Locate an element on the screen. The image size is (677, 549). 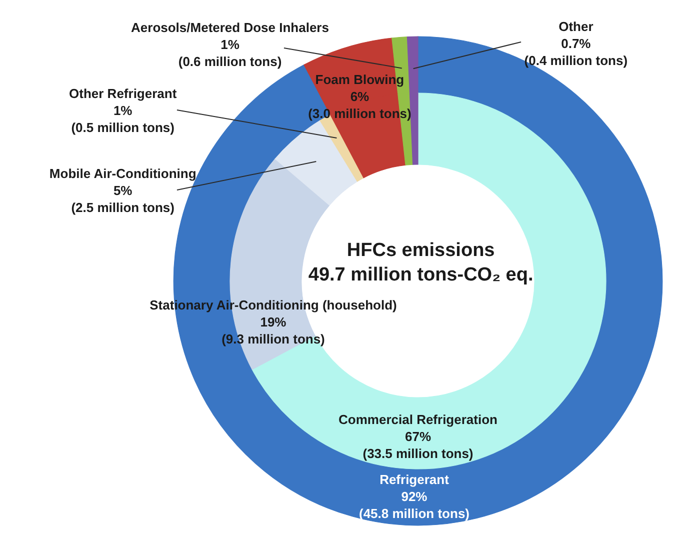
data-label: Commercial Refrigeration 67% (33.5 million tons) is located at coordinates (418, 437).